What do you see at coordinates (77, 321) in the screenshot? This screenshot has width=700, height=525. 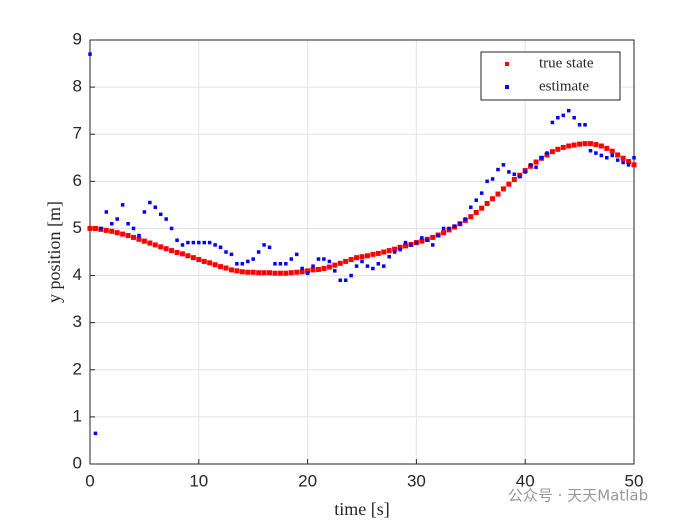 I see `y-tick-label: 3` at bounding box center [77, 321].